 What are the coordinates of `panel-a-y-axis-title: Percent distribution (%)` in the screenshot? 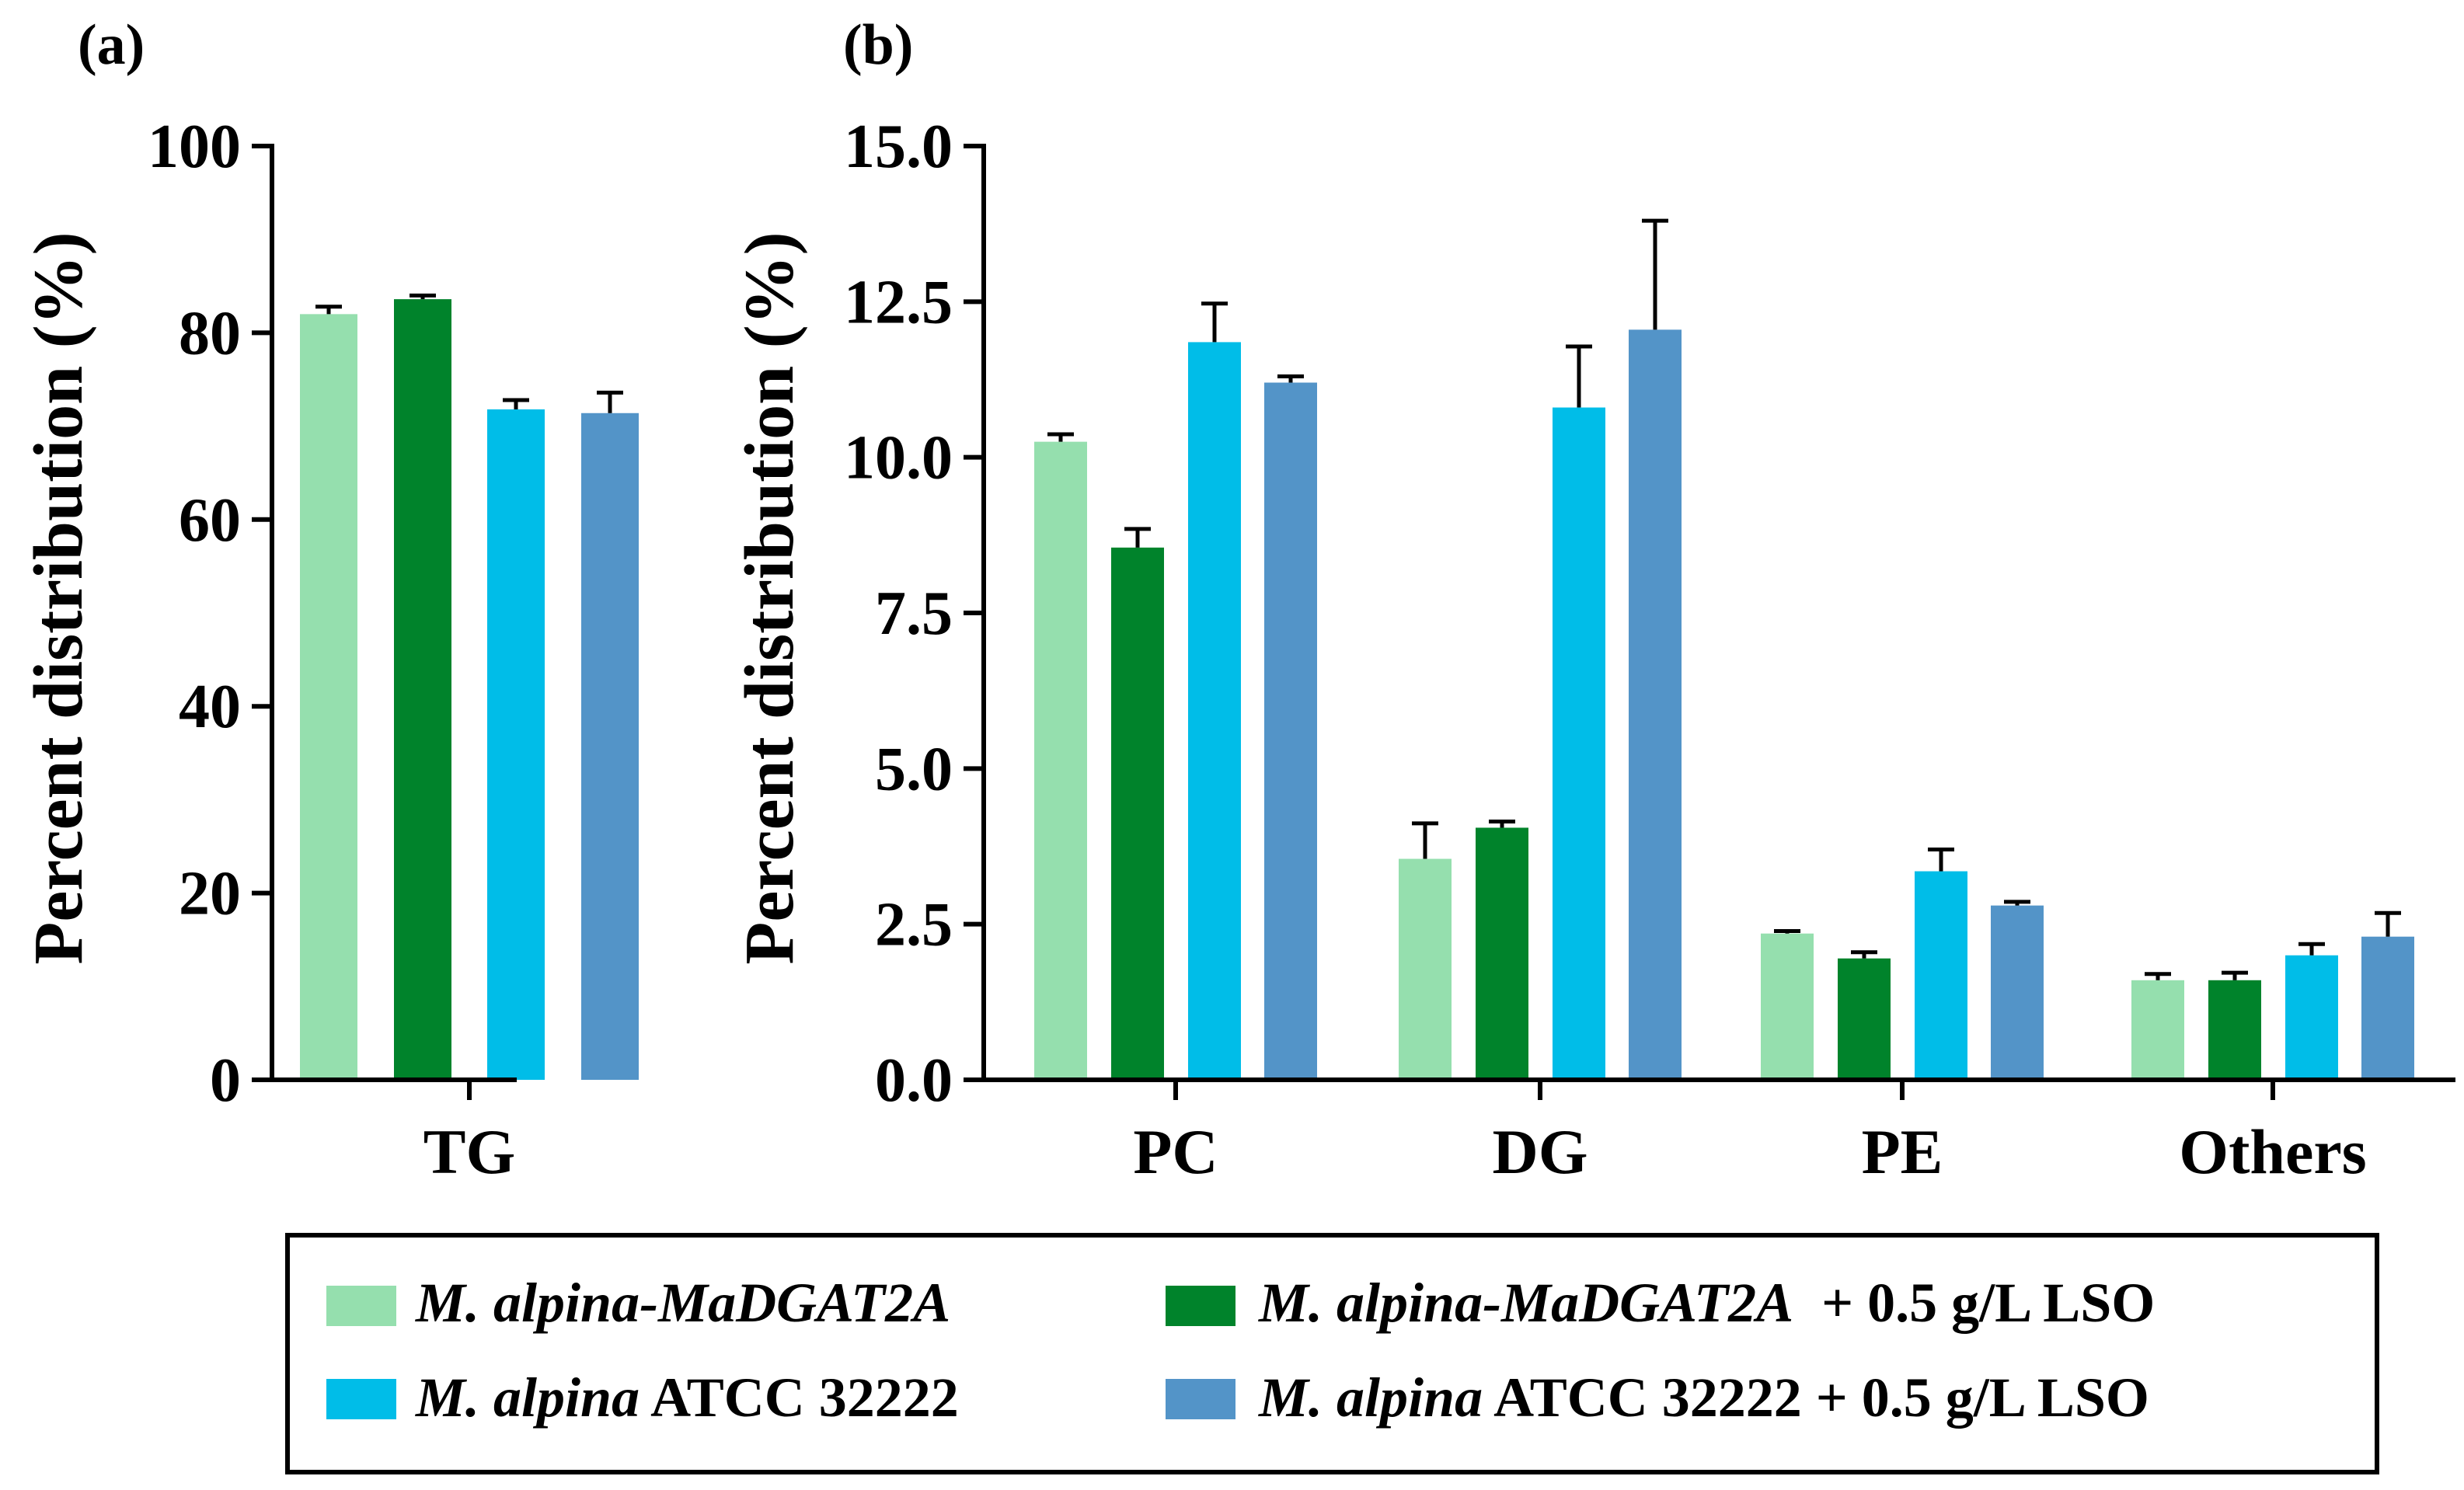 It's located at (58, 598).